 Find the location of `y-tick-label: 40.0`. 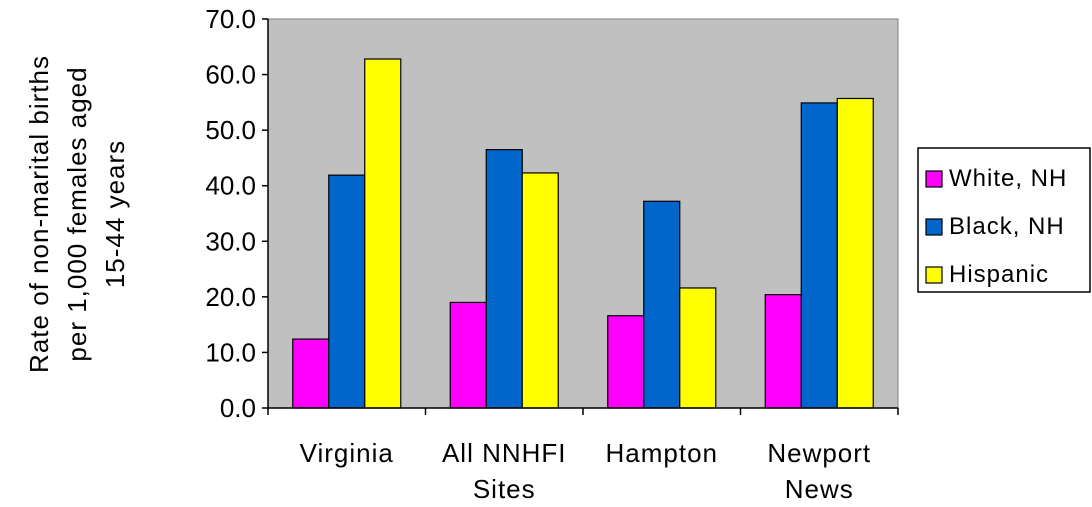

y-tick-label: 40.0 is located at coordinates (230, 186).